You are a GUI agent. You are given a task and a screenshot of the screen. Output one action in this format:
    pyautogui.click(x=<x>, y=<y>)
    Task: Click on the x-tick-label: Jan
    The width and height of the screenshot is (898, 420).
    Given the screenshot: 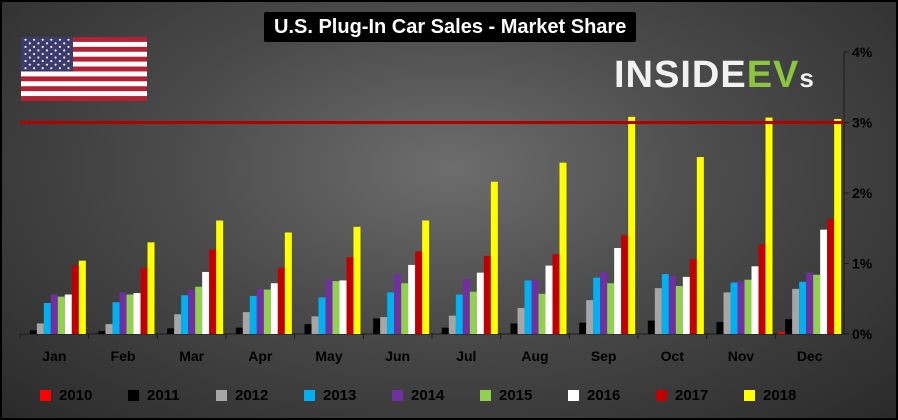 What is the action you would take?
    pyautogui.click(x=54, y=356)
    